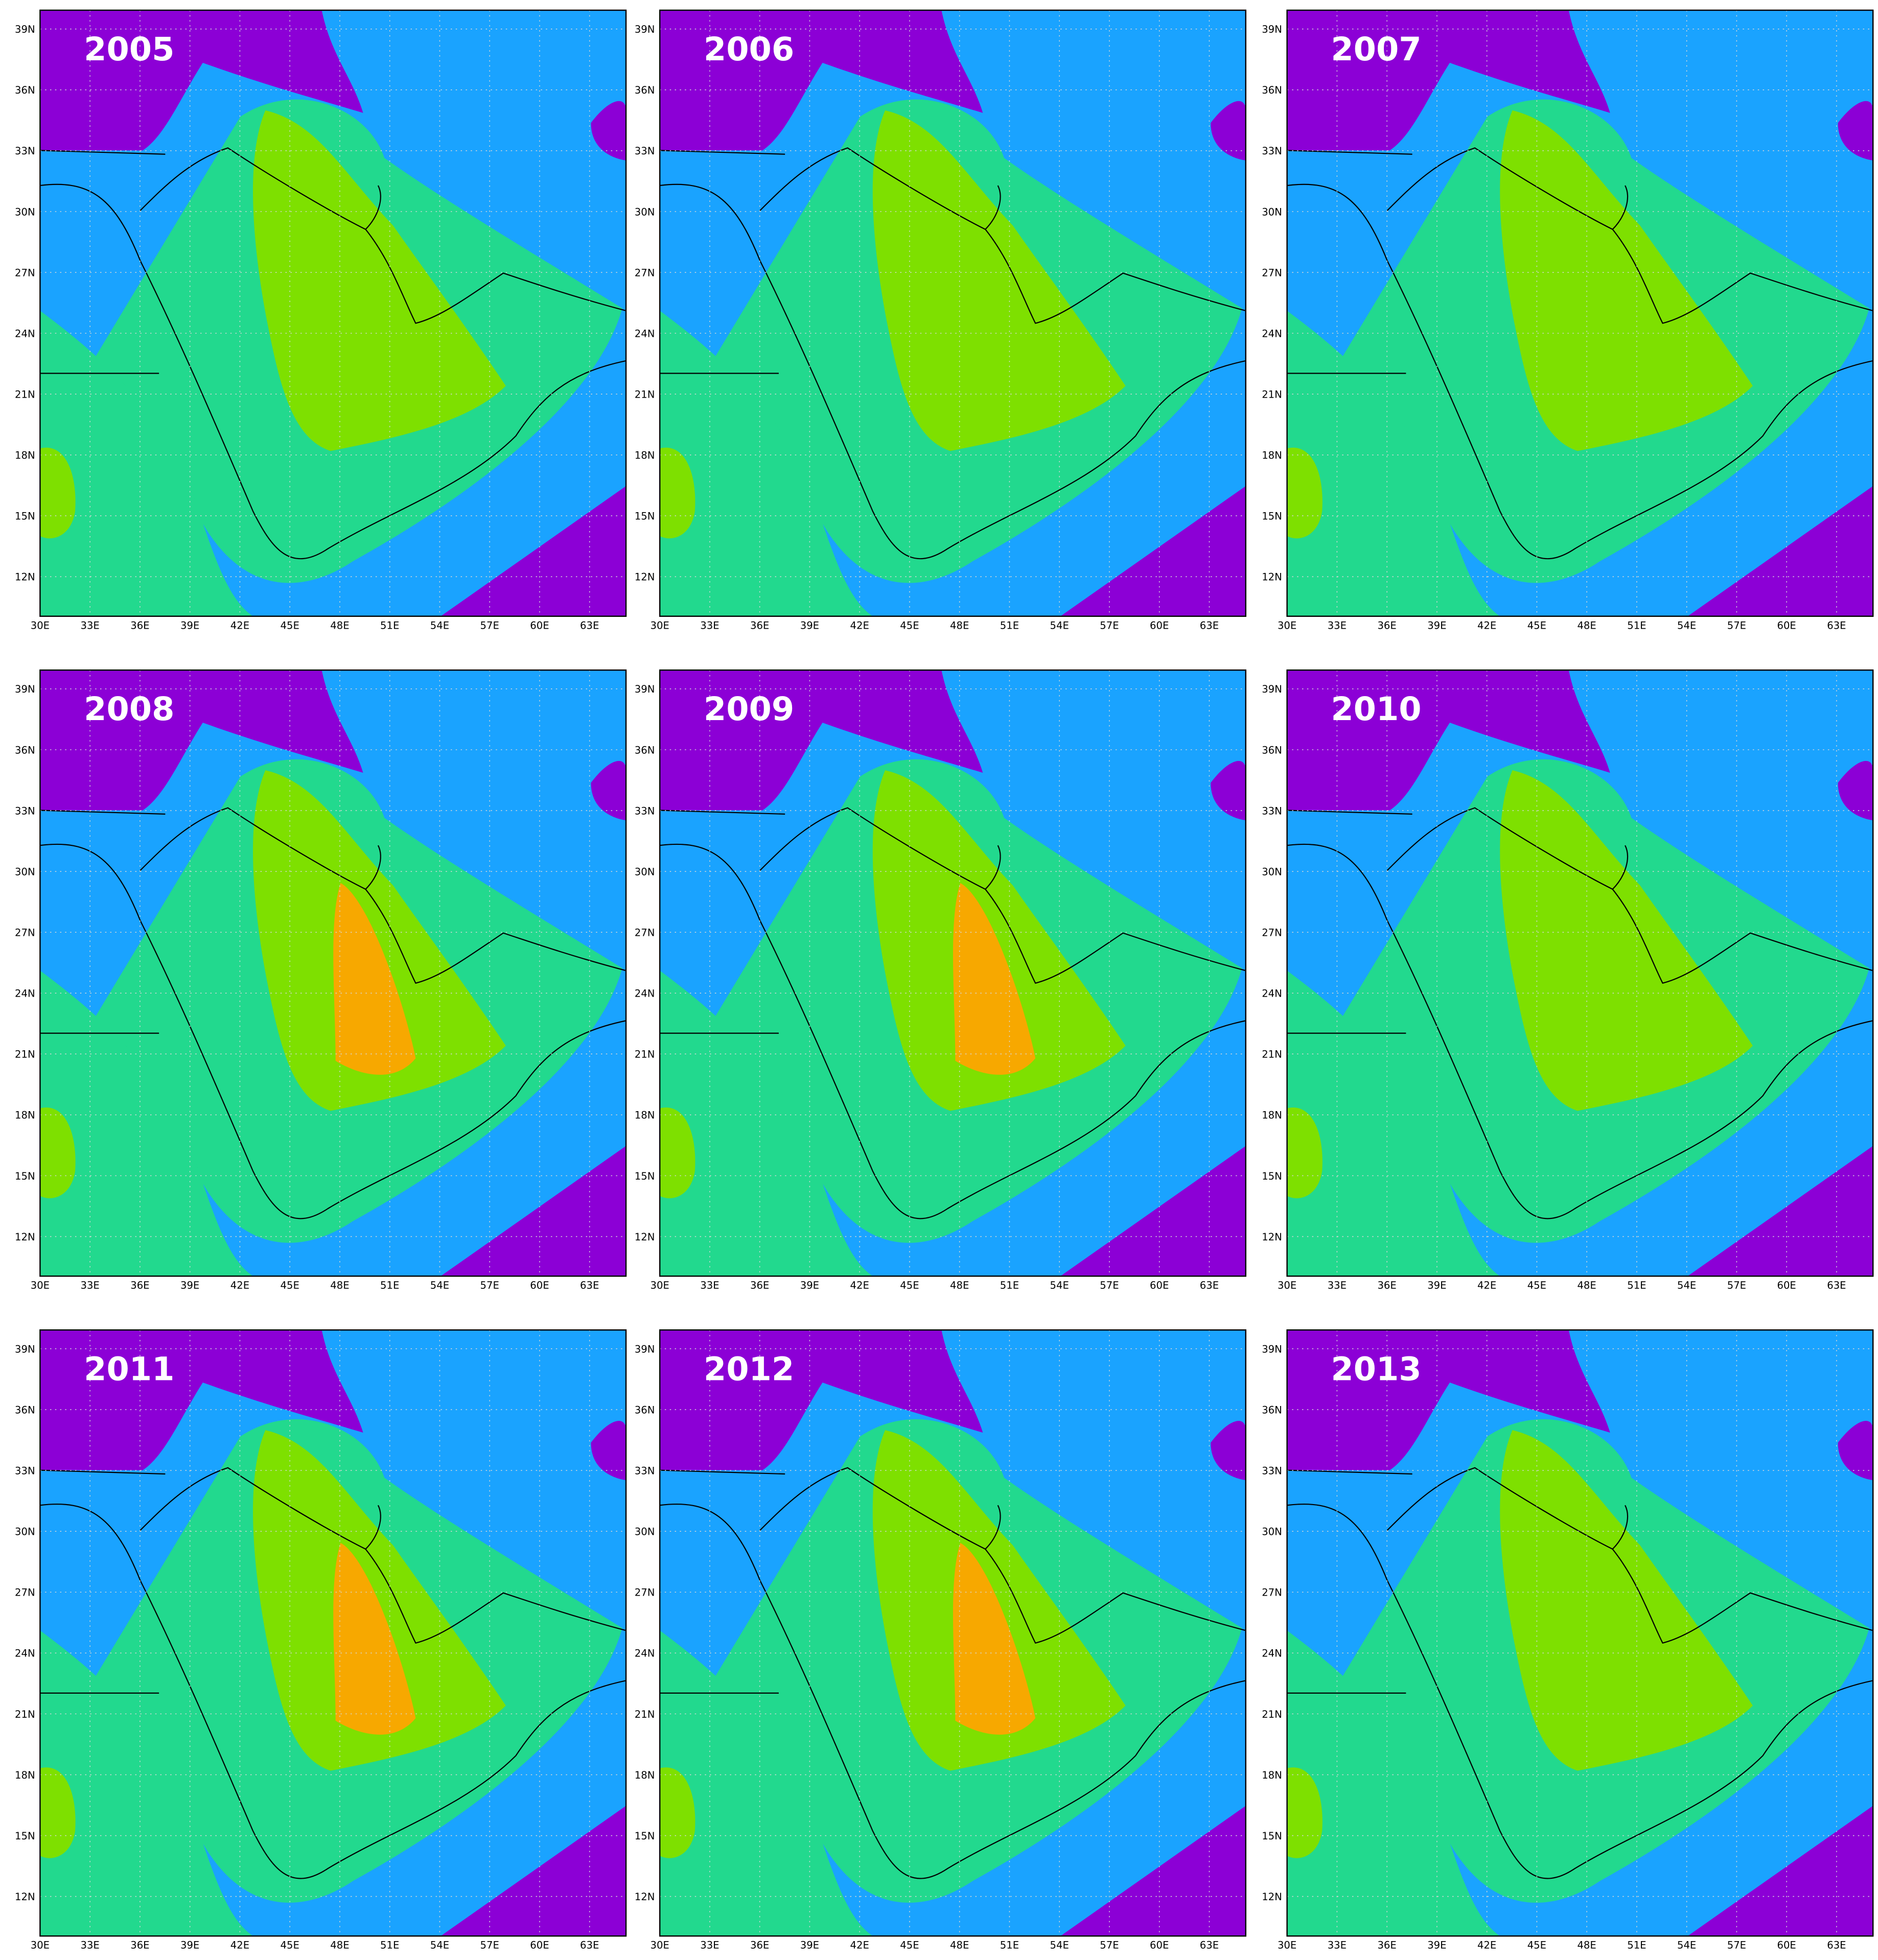 This screenshot has width=1878, height=1960. What do you see at coordinates (1376, 709) in the screenshot?
I see `year-label: 2010` at bounding box center [1376, 709].